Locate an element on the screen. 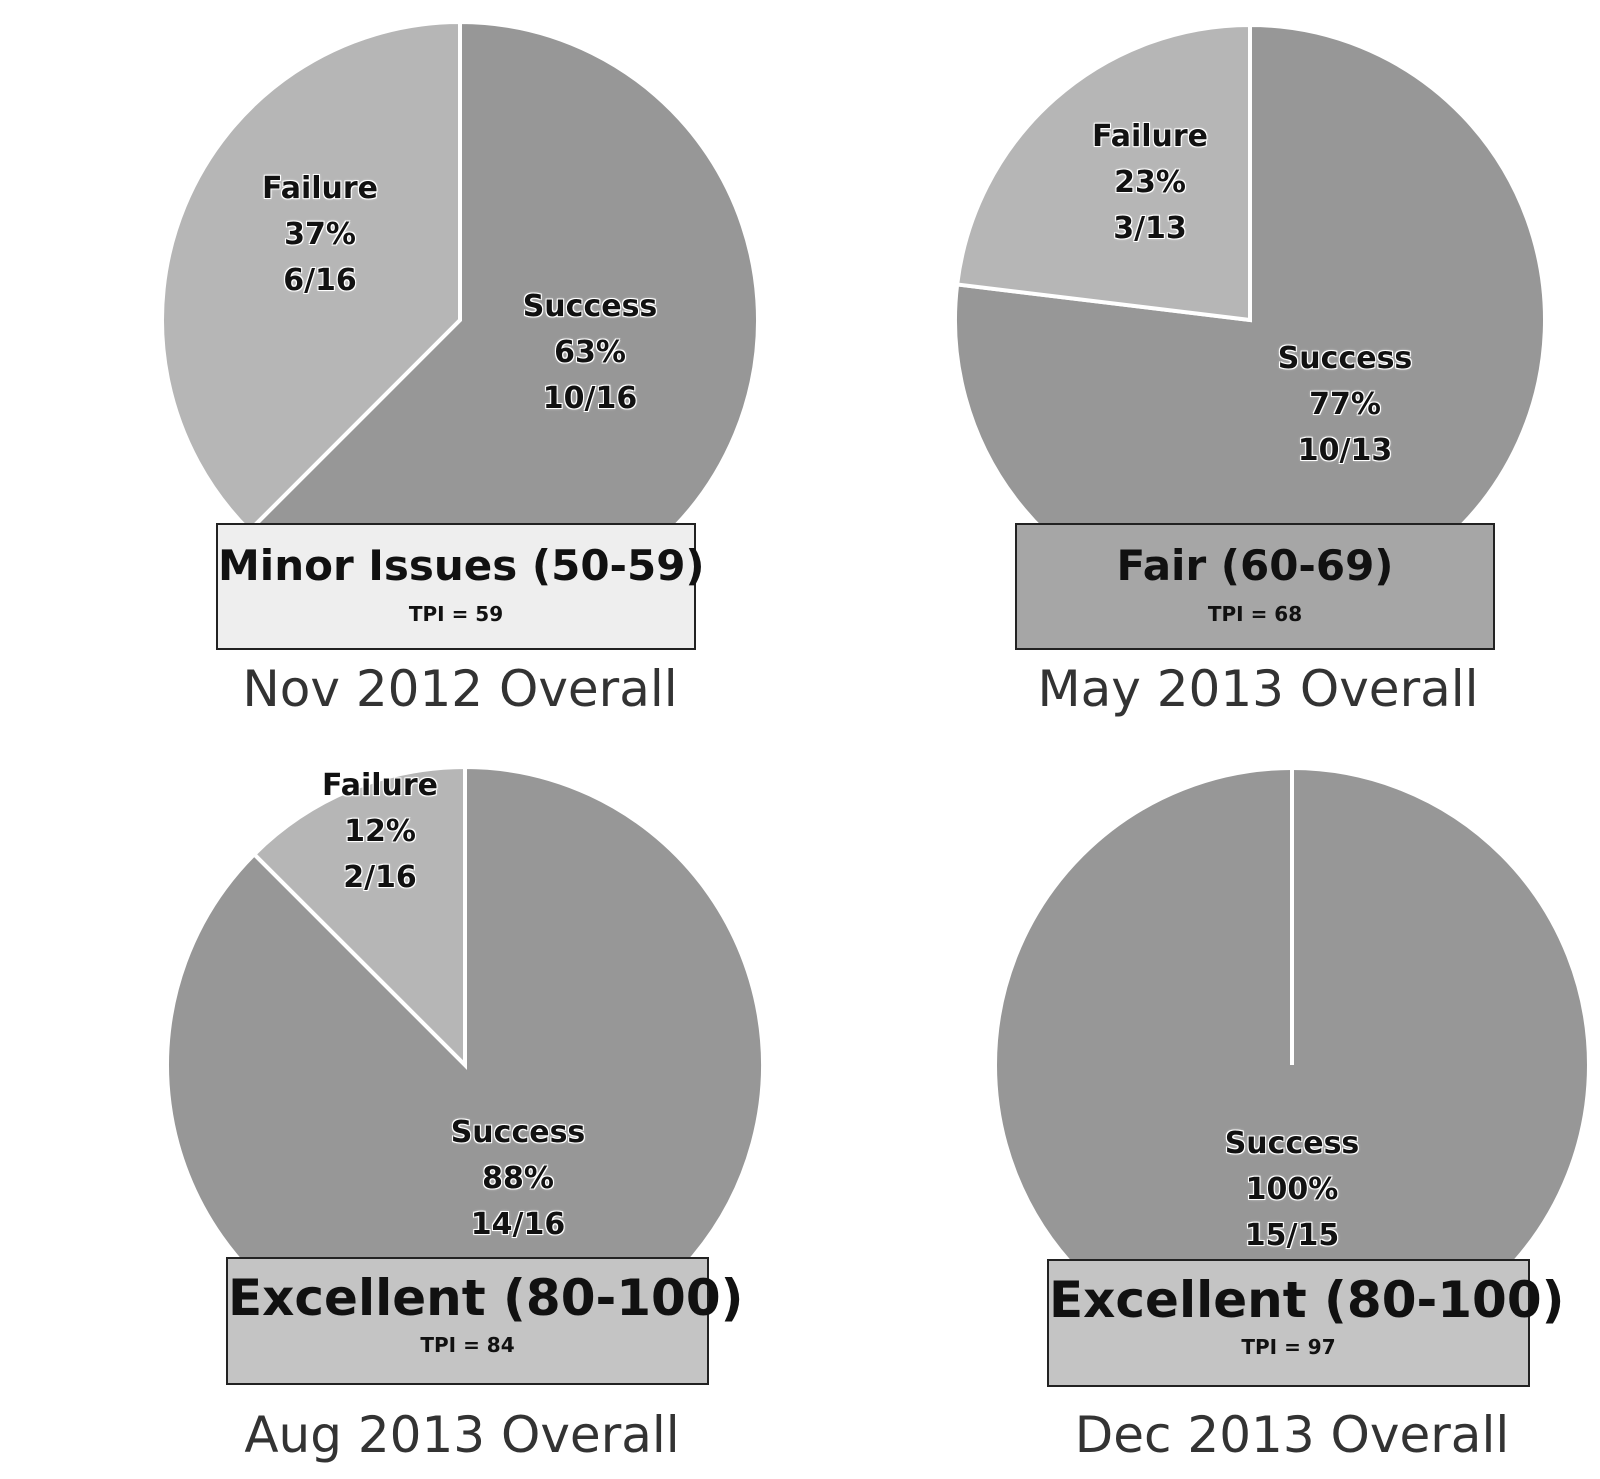 The height and width of the screenshot is (1479, 1600). success-fraction: 14/16 is located at coordinates (518, 1224).